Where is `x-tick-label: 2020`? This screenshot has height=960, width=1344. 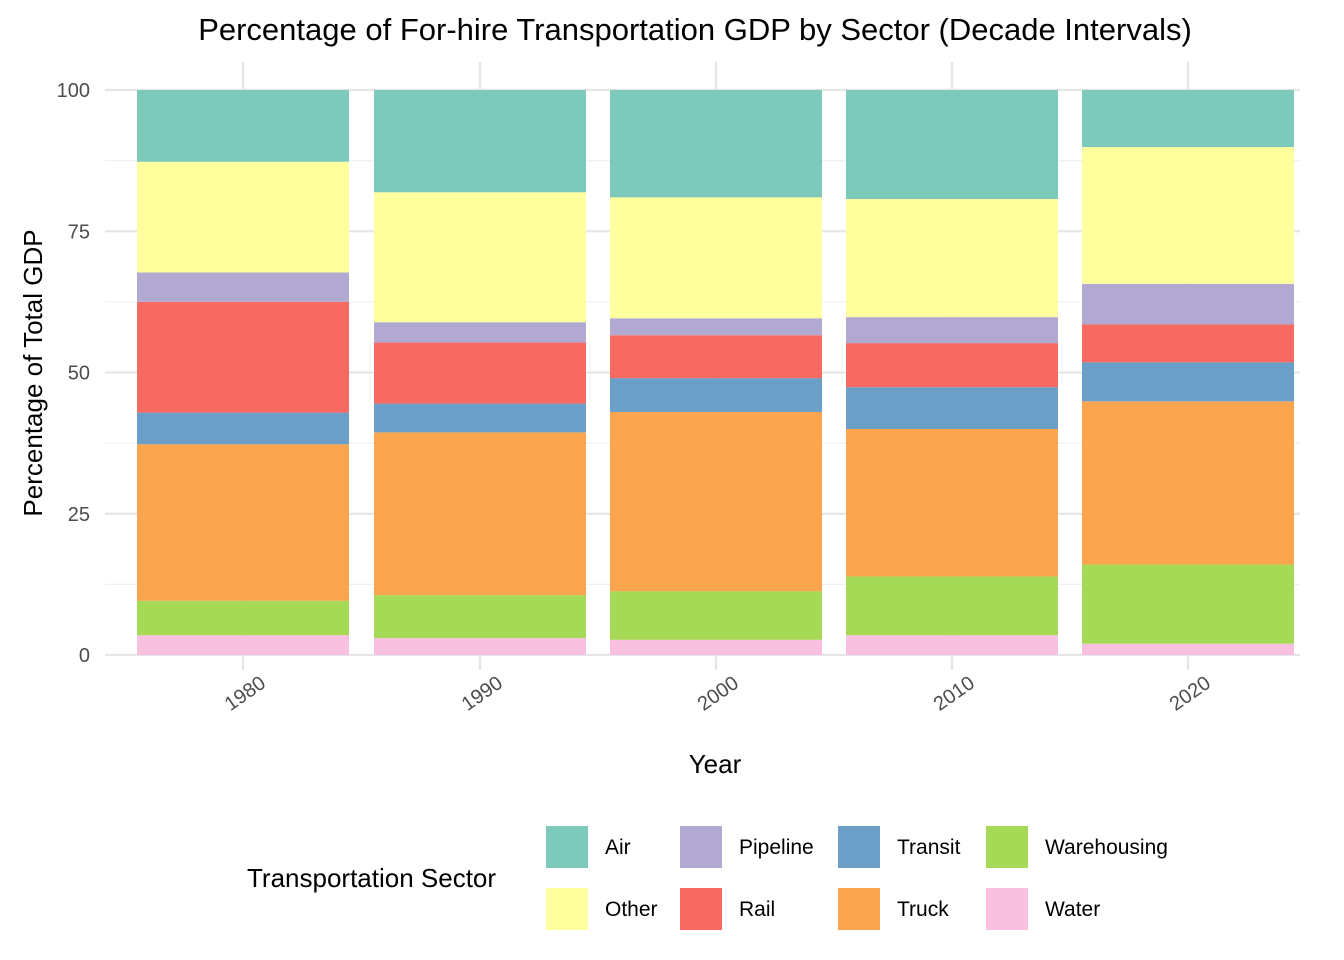
x-tick-label: 2020 is located at coordinates (1190, 694).